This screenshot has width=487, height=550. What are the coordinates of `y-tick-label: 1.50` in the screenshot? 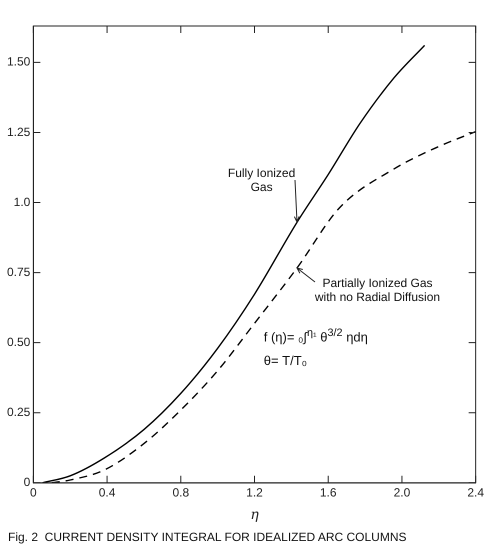 It's located at (18, 61).